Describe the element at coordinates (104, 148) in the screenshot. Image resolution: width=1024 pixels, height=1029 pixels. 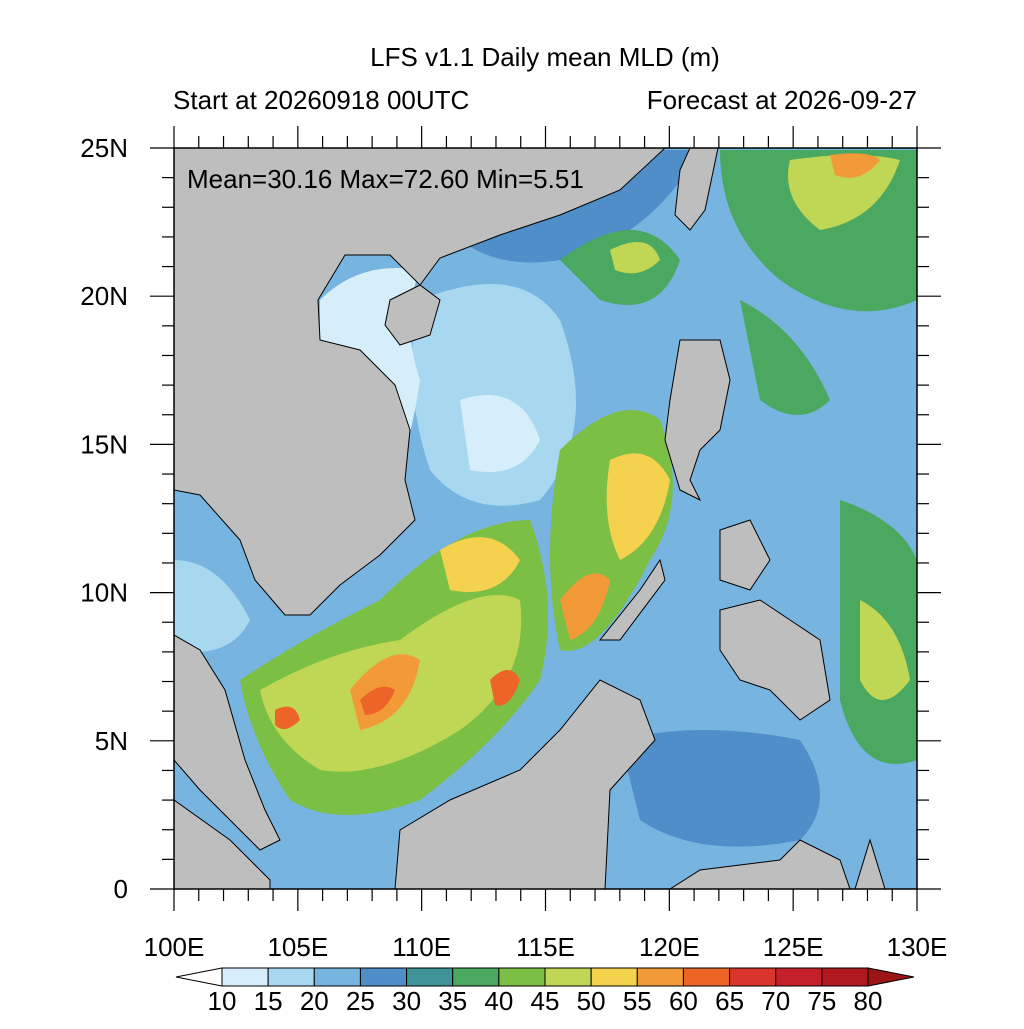
I see `lat-label: 25N` at that location.